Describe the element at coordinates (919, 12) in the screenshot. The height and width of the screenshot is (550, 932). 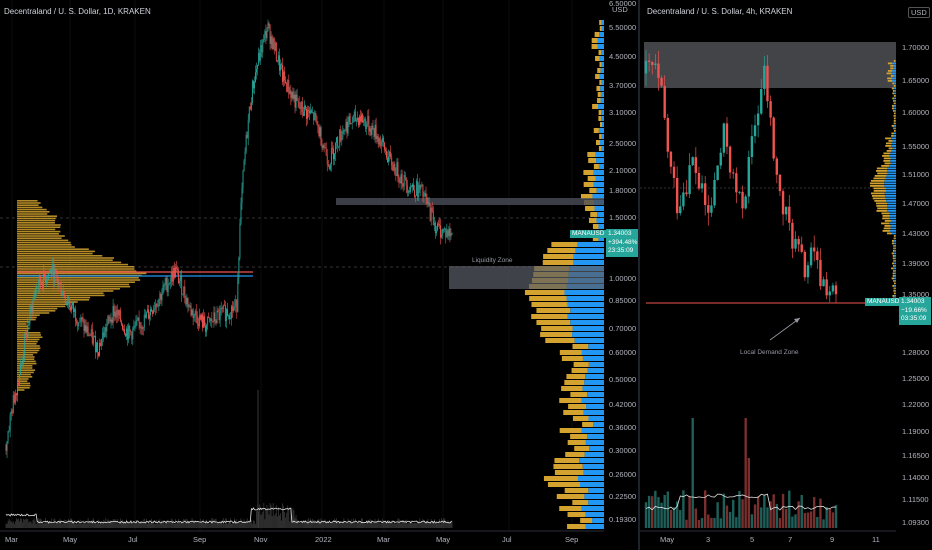
I see `currency-badge: USD` at that location.